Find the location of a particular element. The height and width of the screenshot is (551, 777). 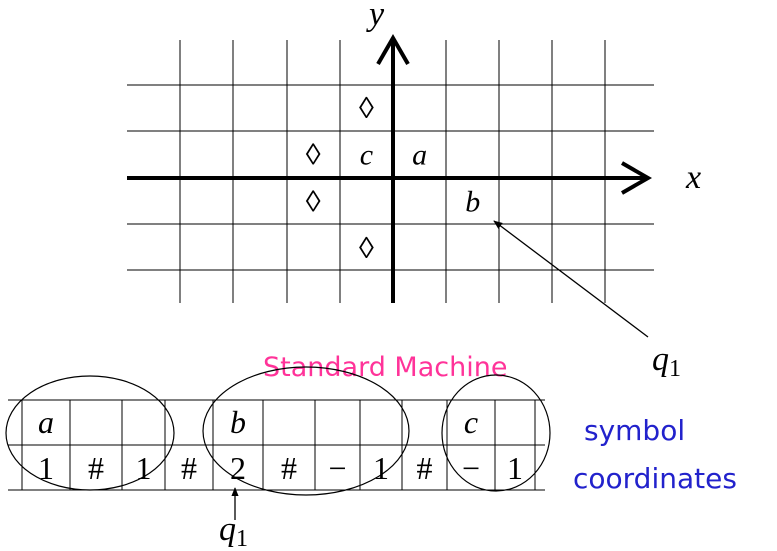

grid-symbols: ◊ ◊ c a ◊ b ◊ is located at coordinates (393, 178).